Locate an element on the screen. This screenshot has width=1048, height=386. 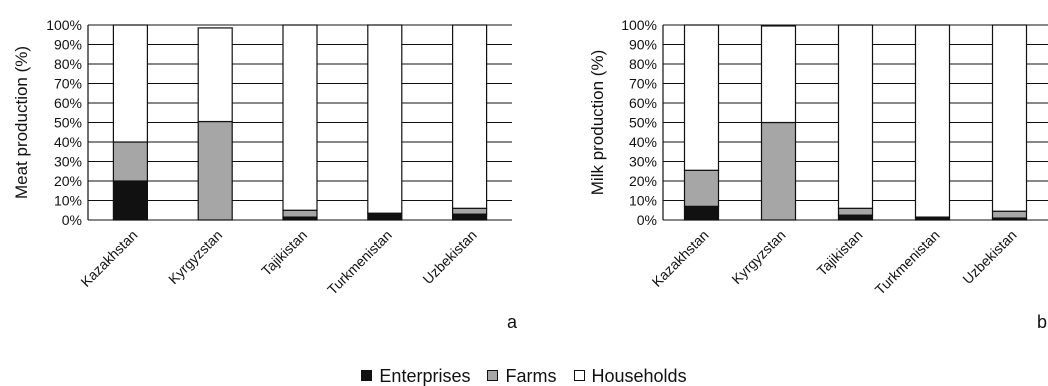
legend-item-households: Households is located at coordinates (630, 375).